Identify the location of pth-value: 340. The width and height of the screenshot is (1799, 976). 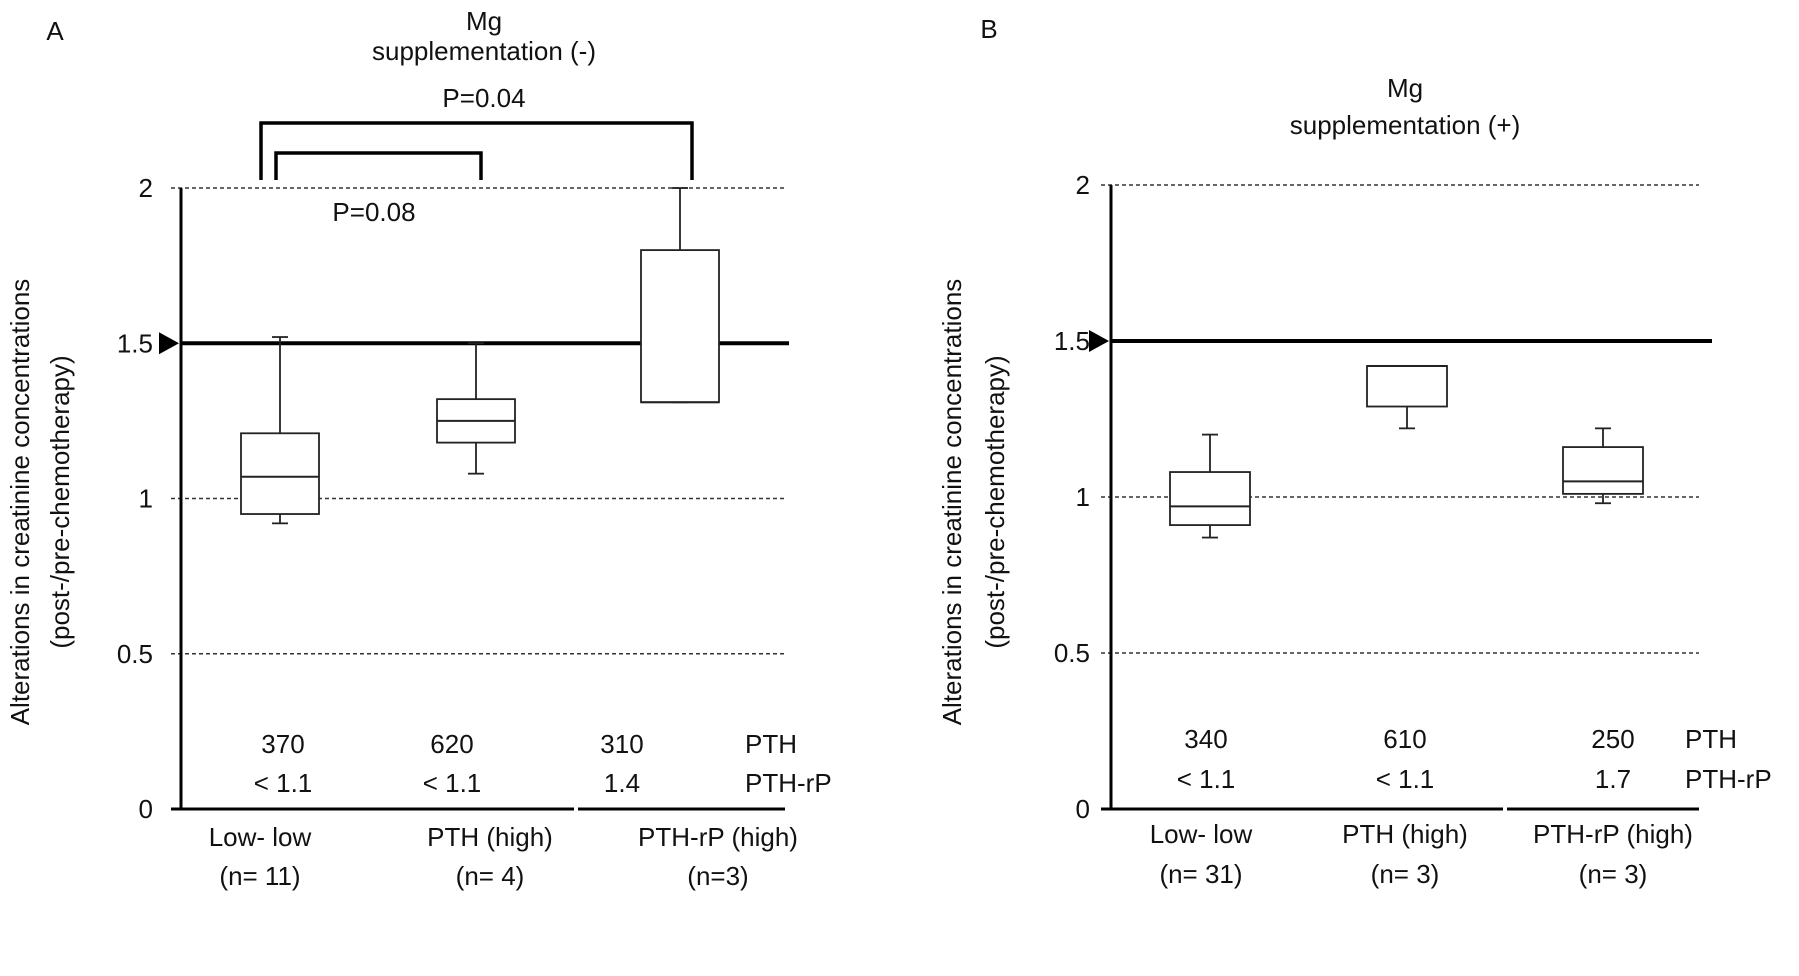
(1205, 739).